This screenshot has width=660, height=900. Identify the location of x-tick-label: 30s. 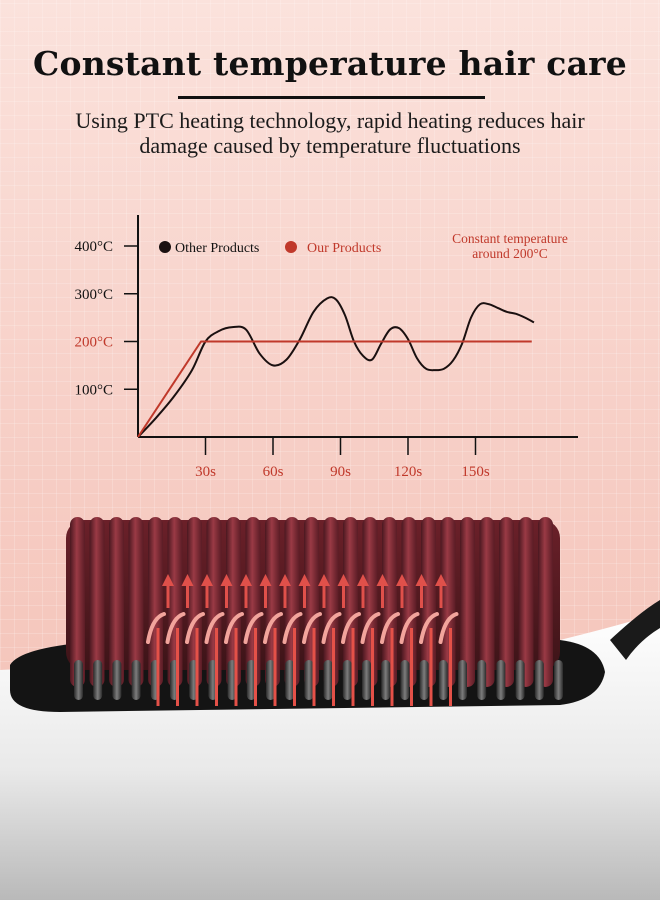
(205, 472).